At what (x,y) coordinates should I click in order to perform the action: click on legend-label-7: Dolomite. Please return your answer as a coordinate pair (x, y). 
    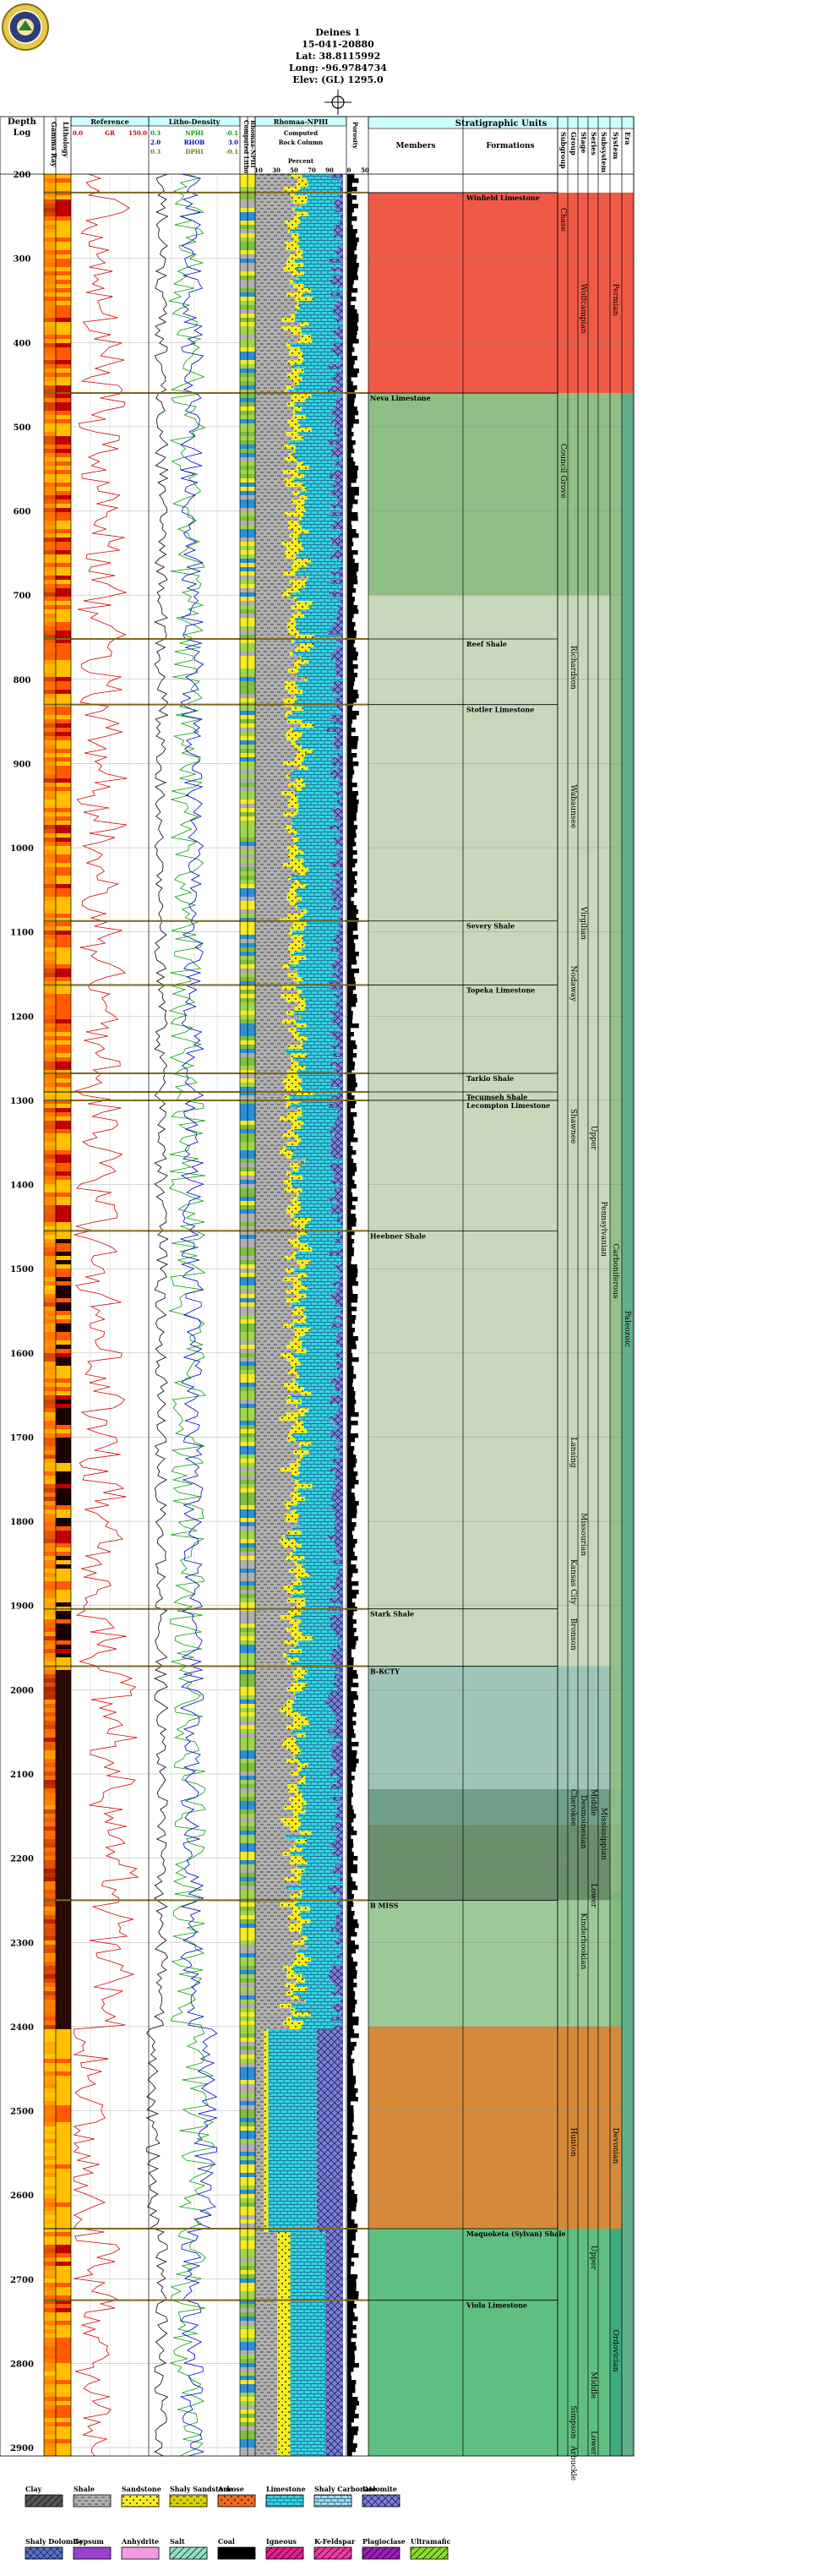
    Looking at the image, I should click on (379, 2489).